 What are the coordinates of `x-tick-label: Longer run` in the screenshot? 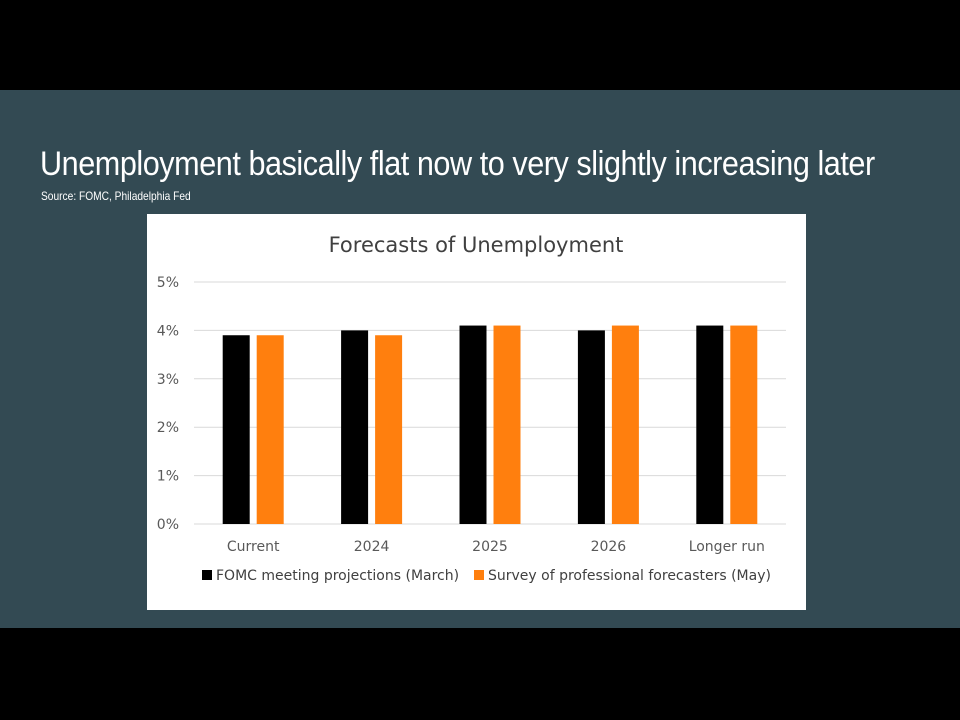 It's located at (727, 547).